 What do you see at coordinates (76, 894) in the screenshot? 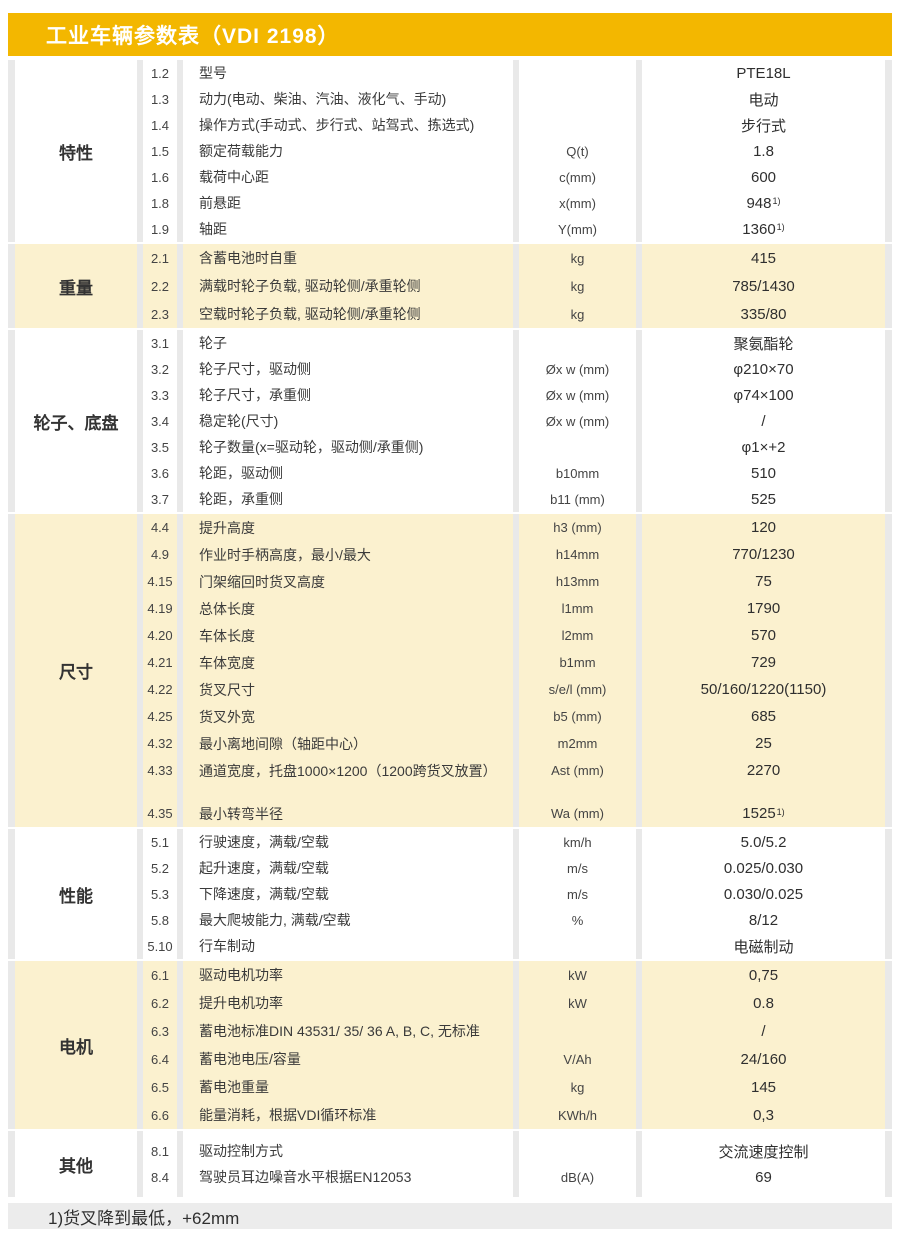
I see `section-label: 性能` at bounding box center [76, 894].